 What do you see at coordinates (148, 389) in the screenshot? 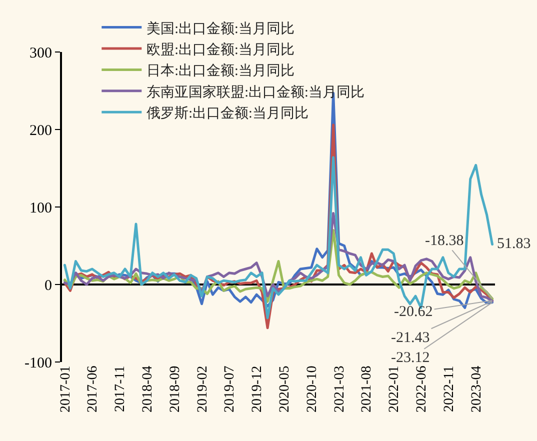
I see `x-tick-label: 2018-04` at bounding box center [148, 389].